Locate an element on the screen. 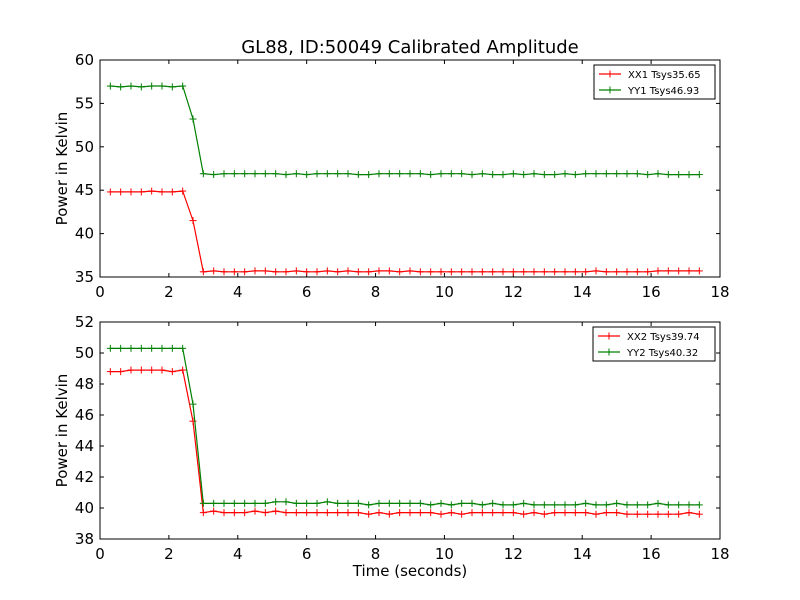 This screenshot has height=600, width=800. y-tick-label: 40 is located at coordinates (84, 508).